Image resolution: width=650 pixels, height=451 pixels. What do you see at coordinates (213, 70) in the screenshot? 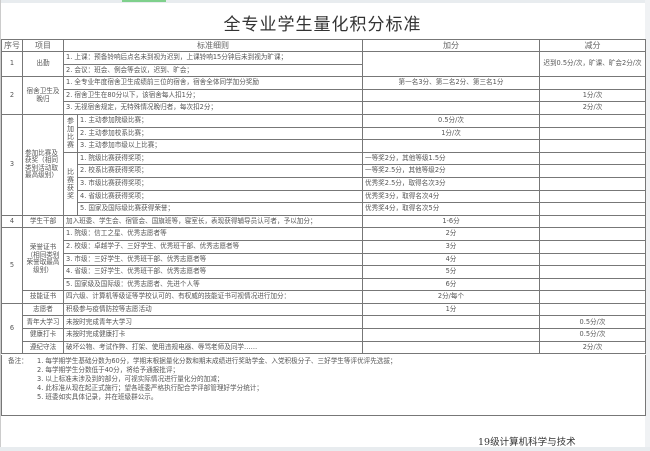
I see `rule-cell: 2. 会议：班会、例会等会议，迟到、旷会；` at bounding box center [213, 70].